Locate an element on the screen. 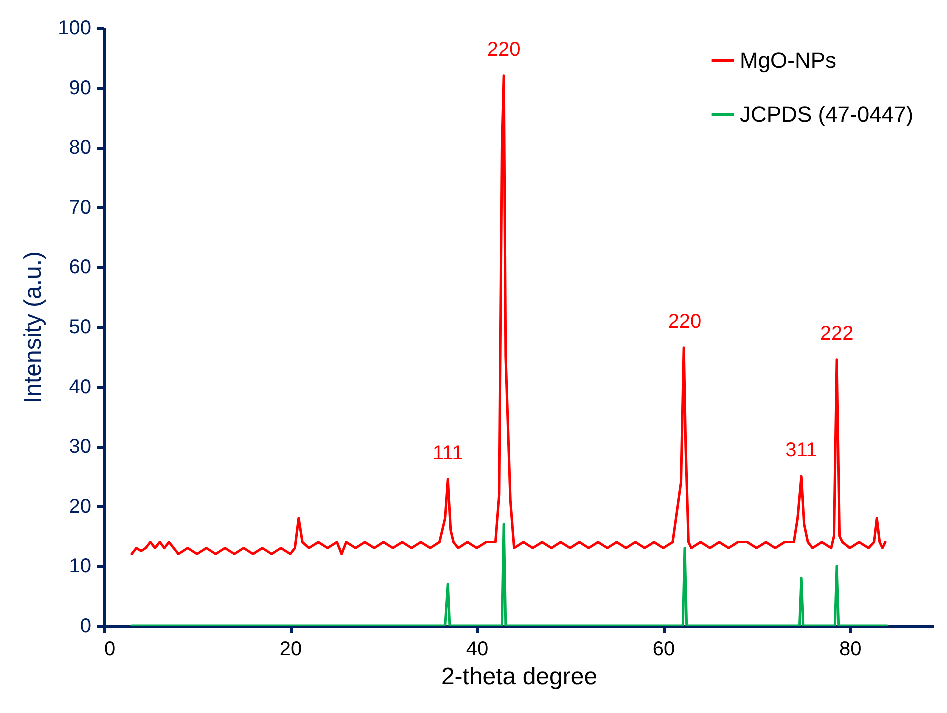  y-tick-label: 10 is located at coordinates (80, 567).